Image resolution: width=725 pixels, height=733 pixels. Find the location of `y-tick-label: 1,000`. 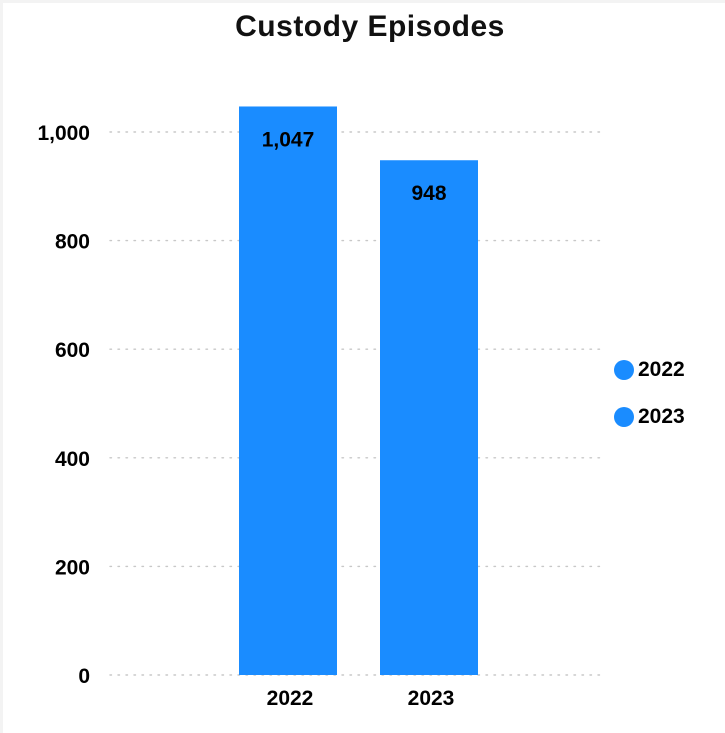

y-tick-label: 1,000 is located at coordinates (63, 133).